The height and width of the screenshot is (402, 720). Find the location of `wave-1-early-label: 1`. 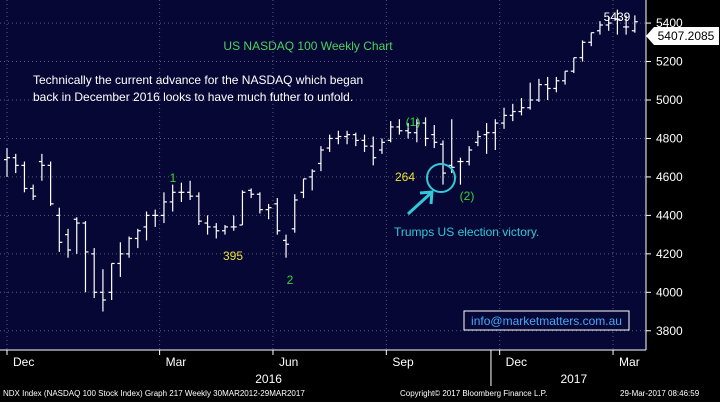

wave-1-early-label: 1 is located at coordinates (173, 178).